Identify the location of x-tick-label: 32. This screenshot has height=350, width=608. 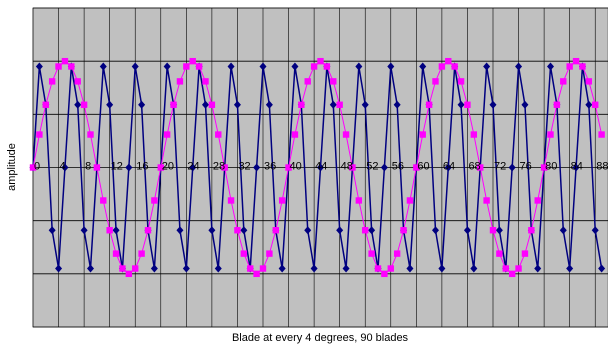
(244, 166).